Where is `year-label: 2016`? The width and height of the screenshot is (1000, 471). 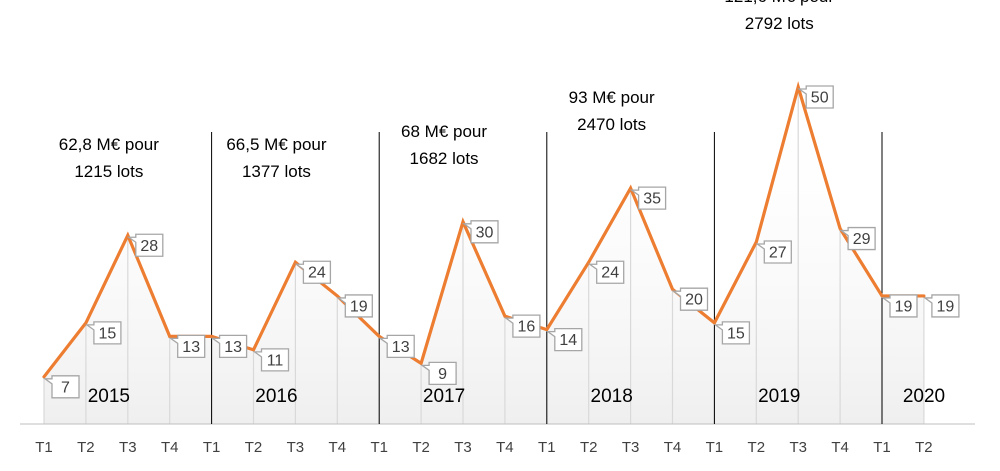 year-label: 2016 is located at coordinates (276, 396).